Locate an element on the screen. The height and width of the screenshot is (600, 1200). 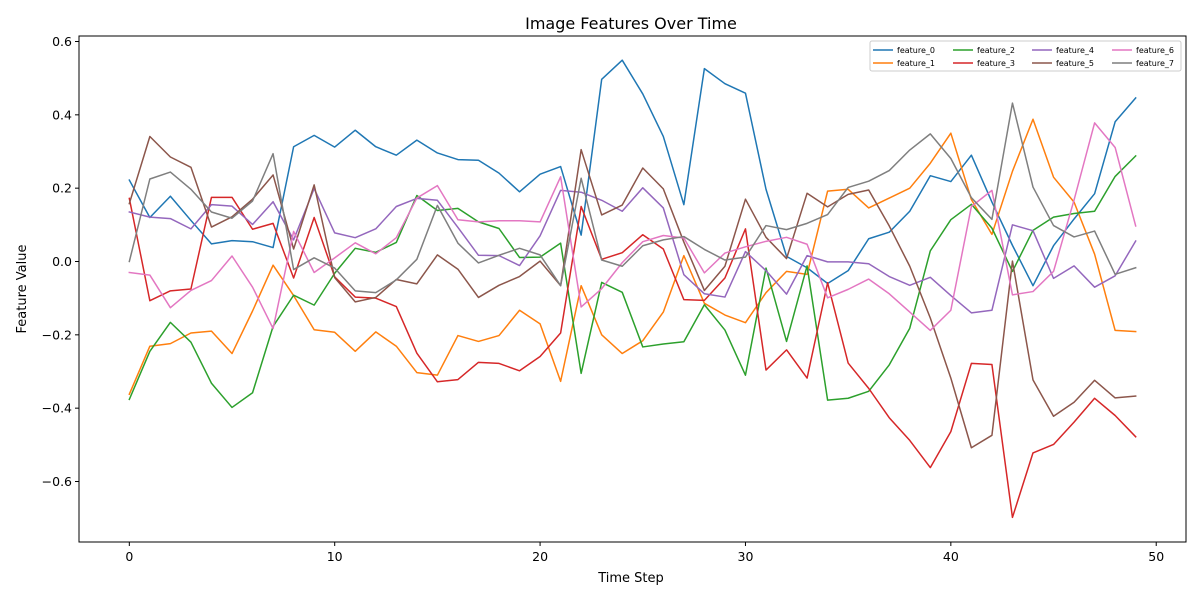
legend-label-feature_2: feature_2 is located at coordinates (996, 50).